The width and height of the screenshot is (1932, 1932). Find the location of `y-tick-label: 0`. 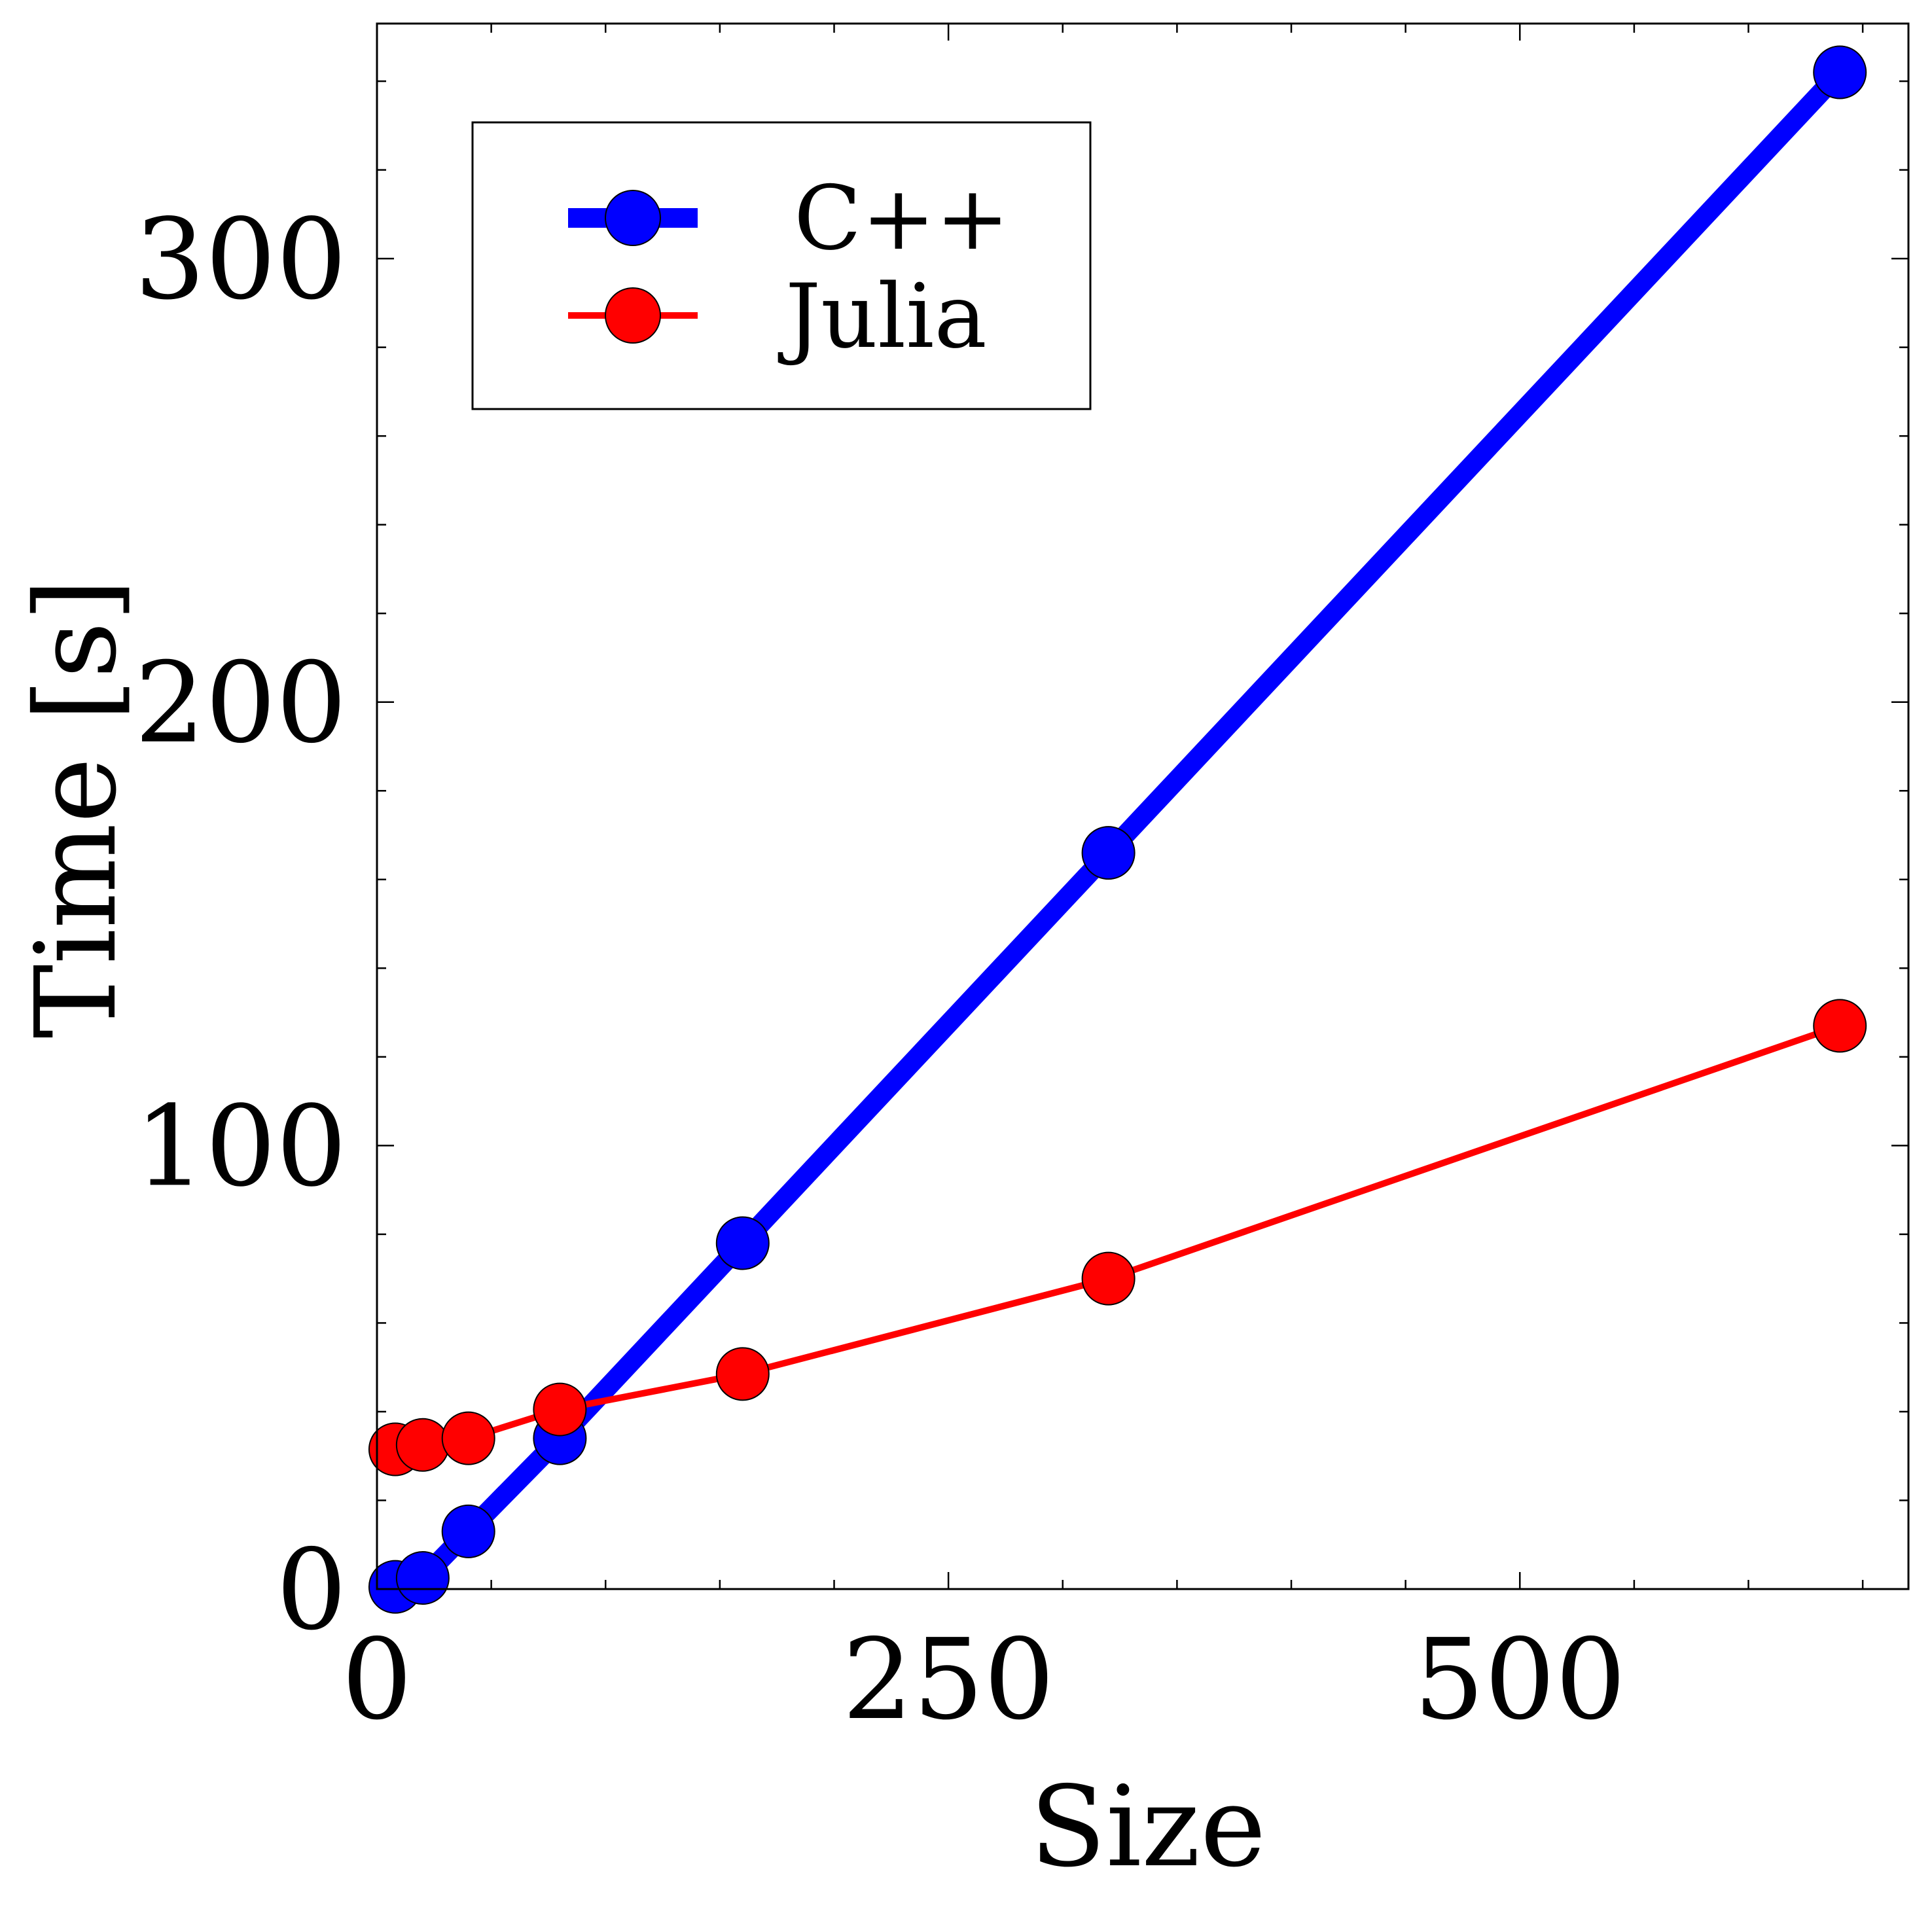

y-tick-label: 0 is located at coordinates (311, 1590).